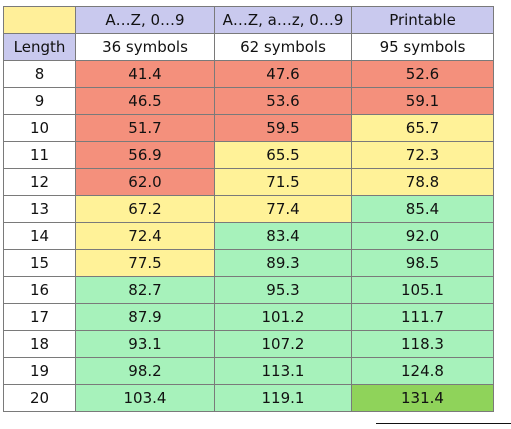 Image resolution: width=511 pixels, height=429 pixels. What do you see at coordinates (422, 290) in the screenshot?
I see `value-cell: 105.1` at bounding box center [422, 290].